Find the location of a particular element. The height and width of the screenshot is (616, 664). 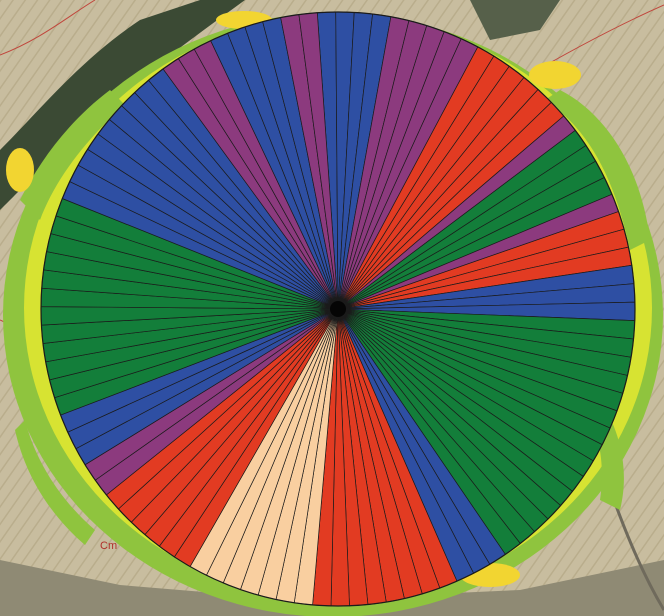

tree-line is located at coordinates (122, 105).